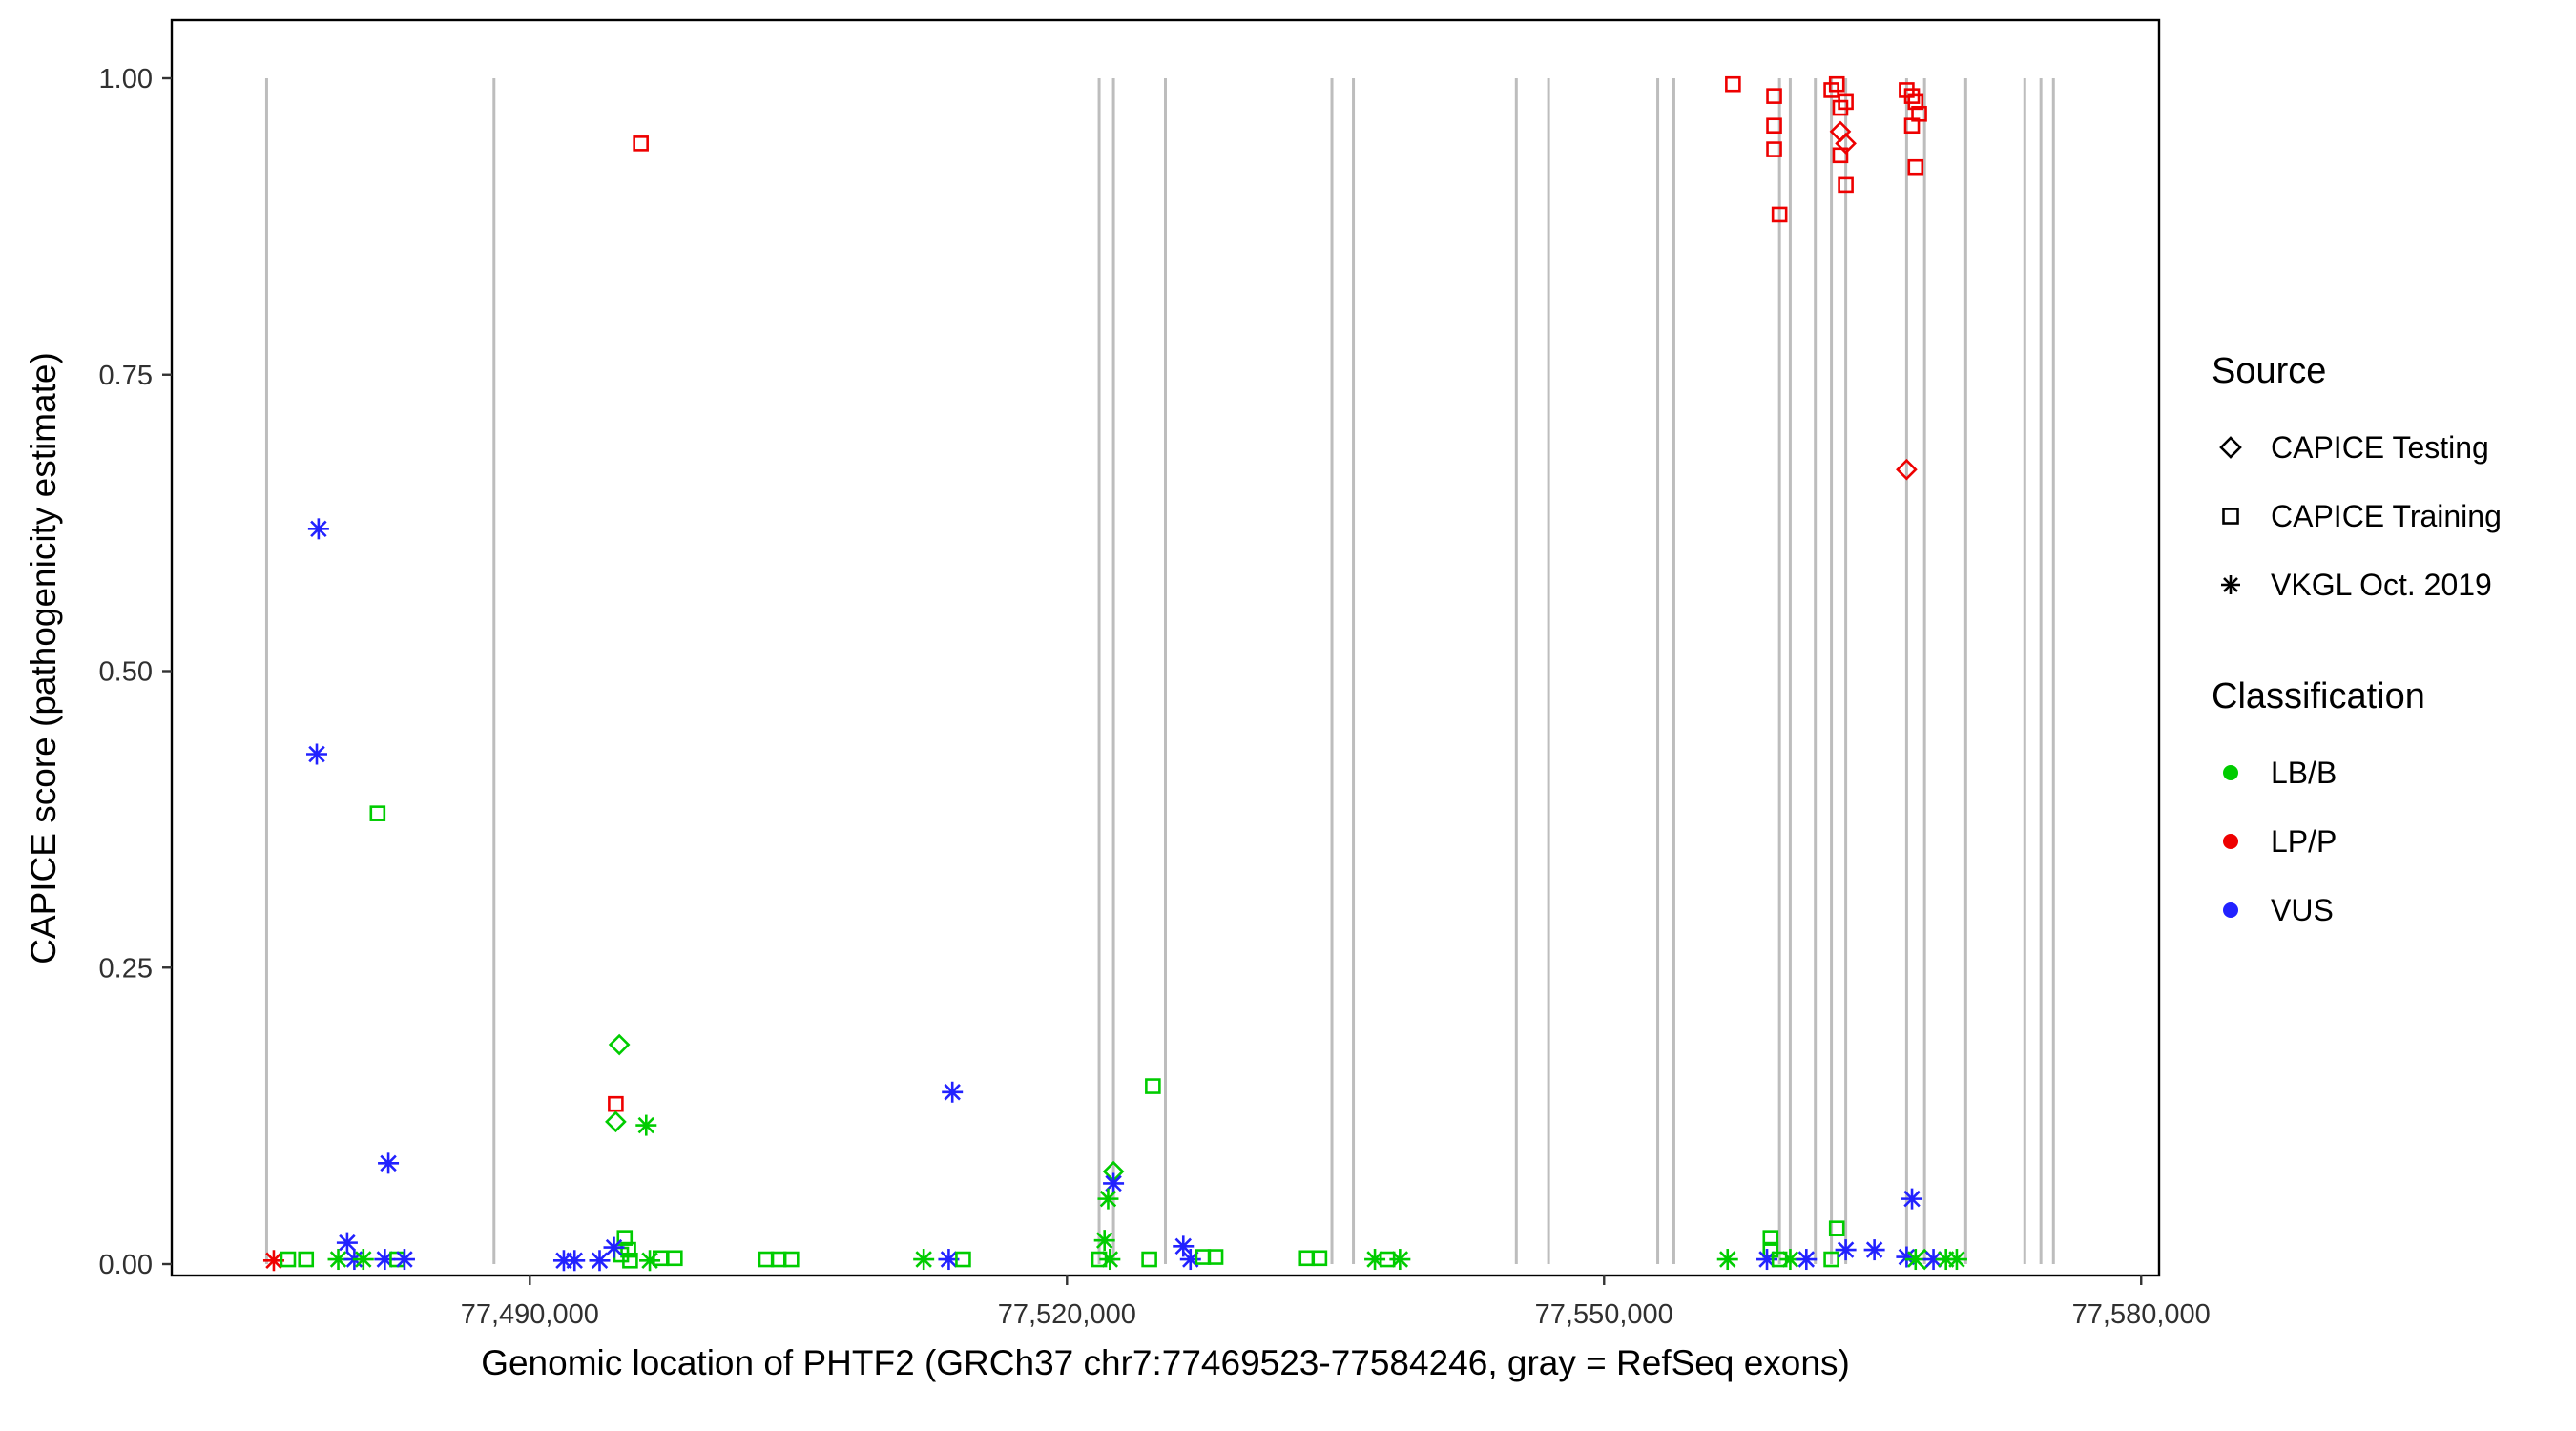 The height and width of the screenshot is (1431, 2576). I want to click on square-marker-icon, so click(2230, 516).